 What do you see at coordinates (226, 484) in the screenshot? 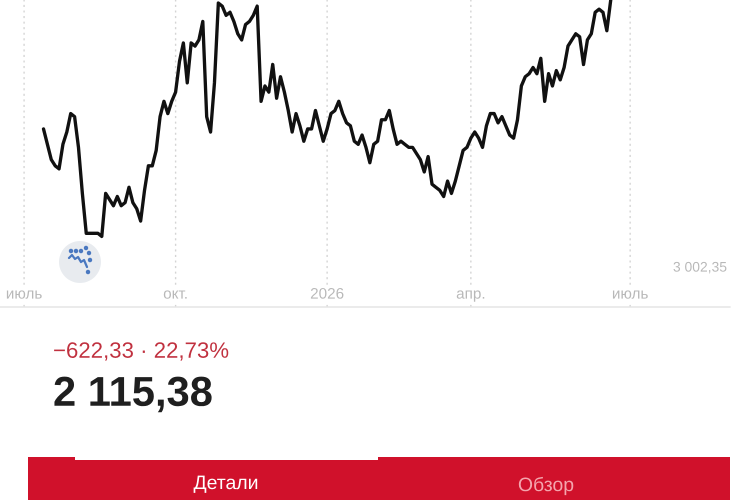
I see `text: Детали` at bounding box center [226, 484].